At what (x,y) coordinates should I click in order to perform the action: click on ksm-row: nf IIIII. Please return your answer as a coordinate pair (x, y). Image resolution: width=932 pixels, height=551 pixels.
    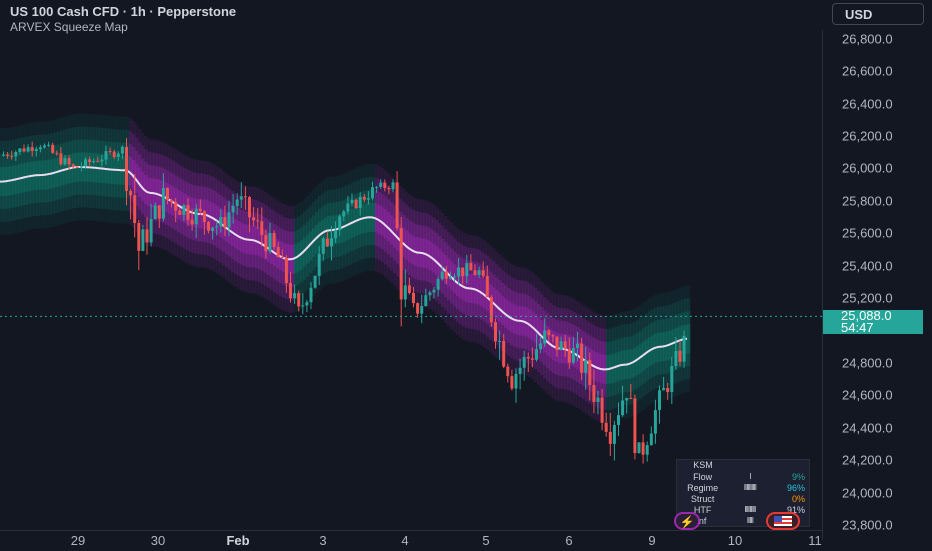
    Looking at the image, I should click on (743, 520).